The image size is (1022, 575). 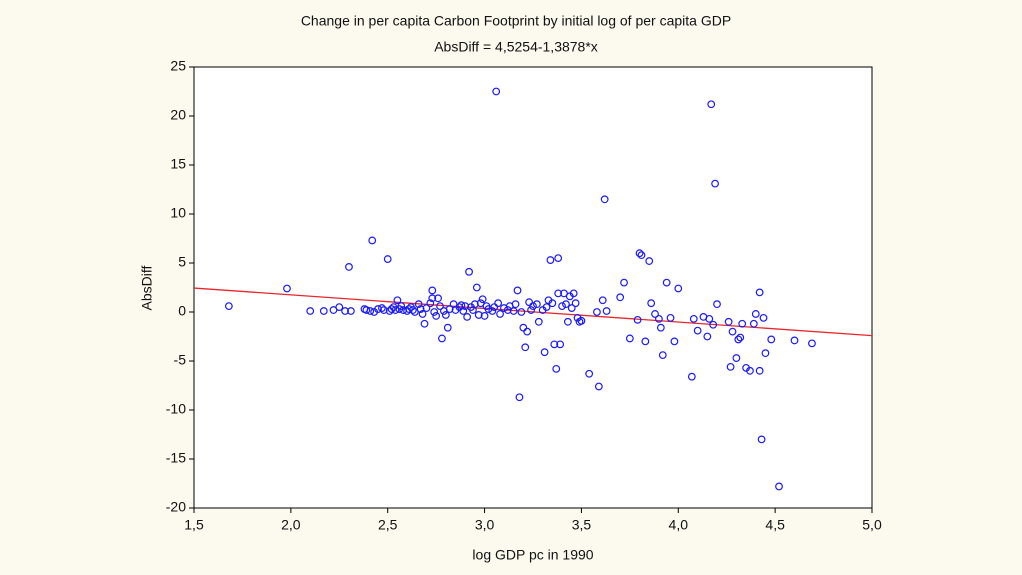 What do you see at coordinates (147, 287) in the screenshot?
I see `y-axis-label: AbsDiff` at bounding box center [147, 287].